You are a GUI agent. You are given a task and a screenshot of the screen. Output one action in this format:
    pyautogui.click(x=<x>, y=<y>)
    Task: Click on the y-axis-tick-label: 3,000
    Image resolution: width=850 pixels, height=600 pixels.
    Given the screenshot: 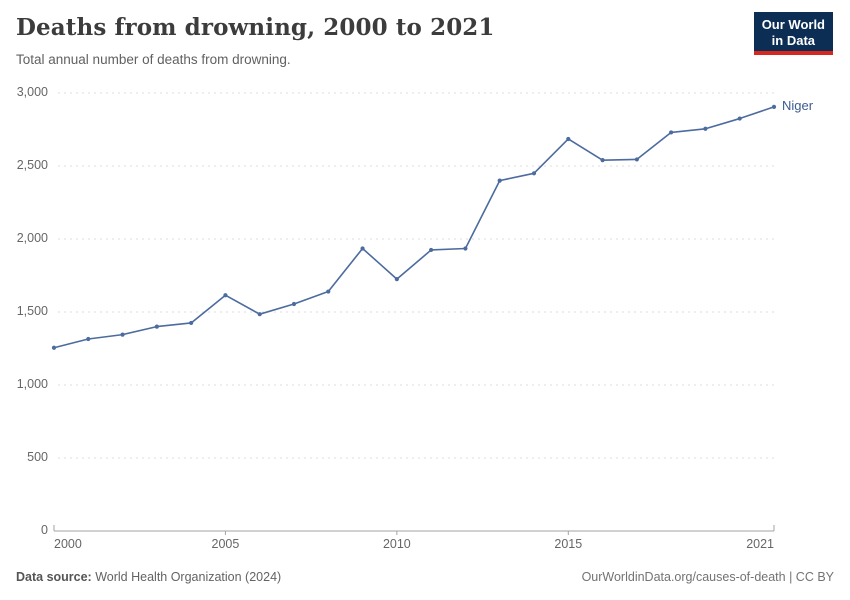 What is the action you would take?
    pyautogui.click(x=32, y=92)
    